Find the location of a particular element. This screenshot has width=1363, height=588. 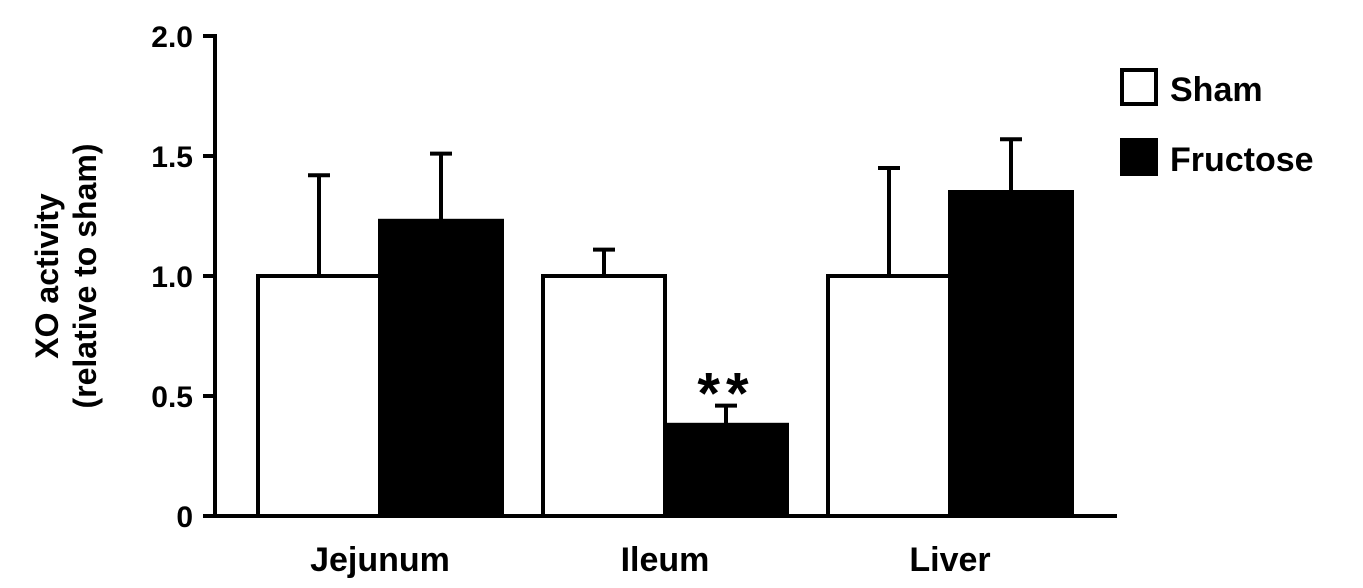

legend-label-sham: Sham is located at coordinates (1216, 90).